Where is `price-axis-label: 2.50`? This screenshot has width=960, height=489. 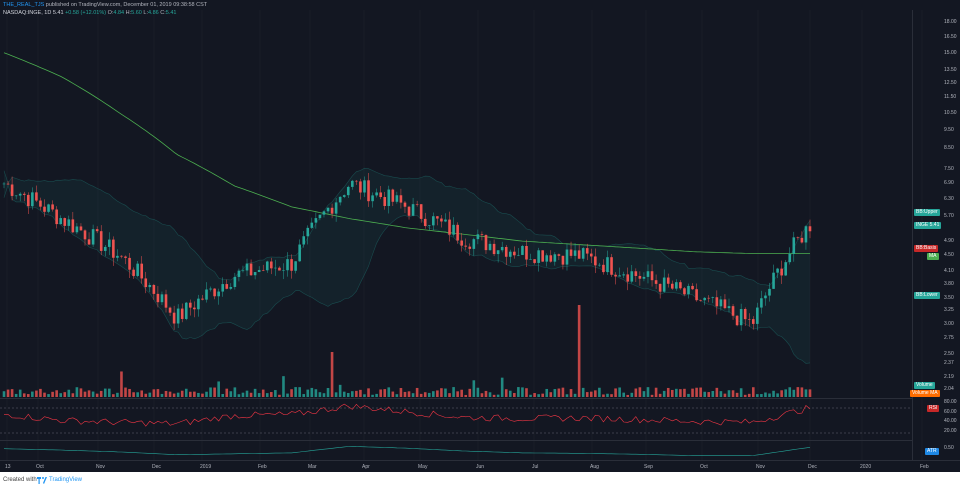 price-axis-label: 2.50 is located at coordinates (949, 354).